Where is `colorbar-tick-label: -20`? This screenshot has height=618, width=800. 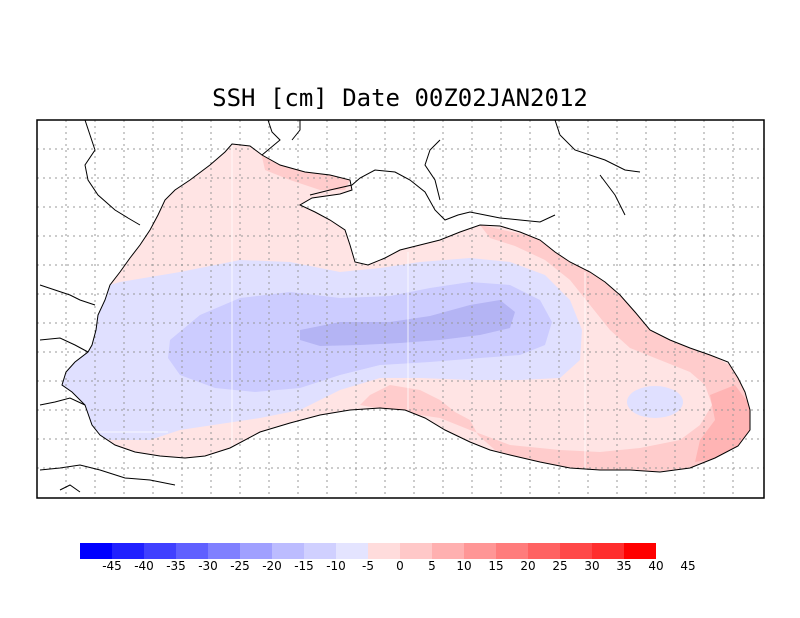
colorbar-tick-label: -20 is located at coordinates (272, 566).